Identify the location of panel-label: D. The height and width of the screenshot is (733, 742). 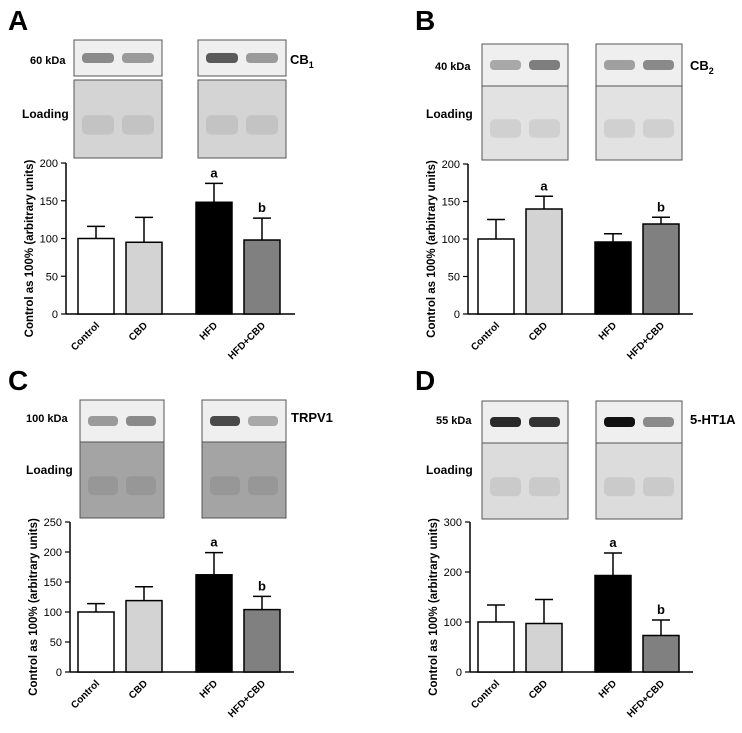
(425, 380).